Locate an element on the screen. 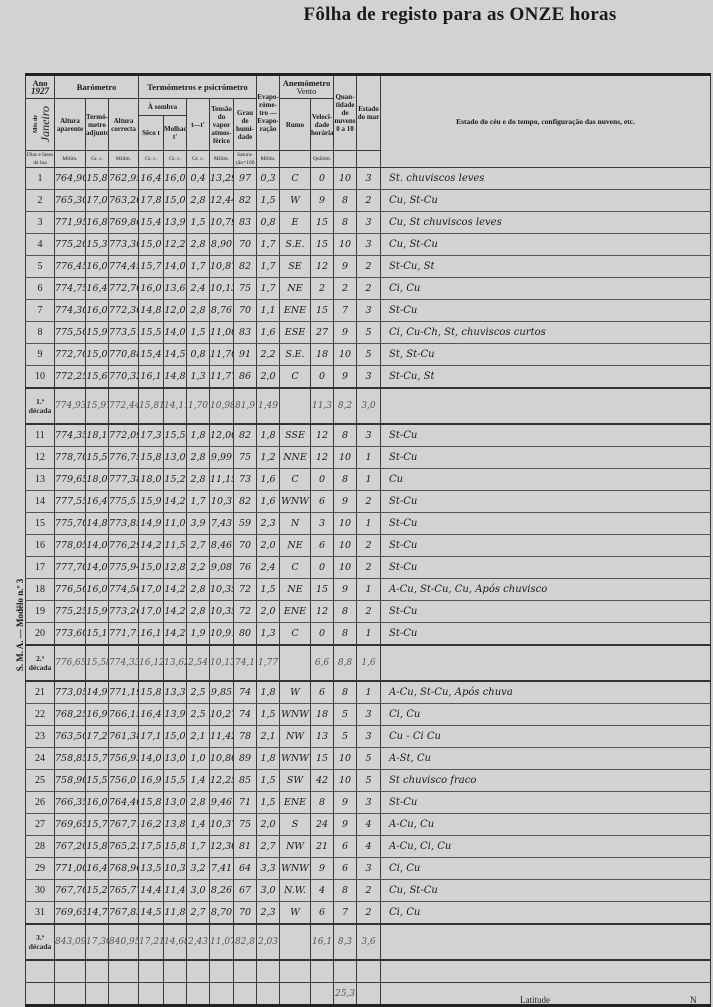 The height and width of the screenshot is (1007, 713). temp-difference-cell: 1,4 is located at coordinates (198, 780).